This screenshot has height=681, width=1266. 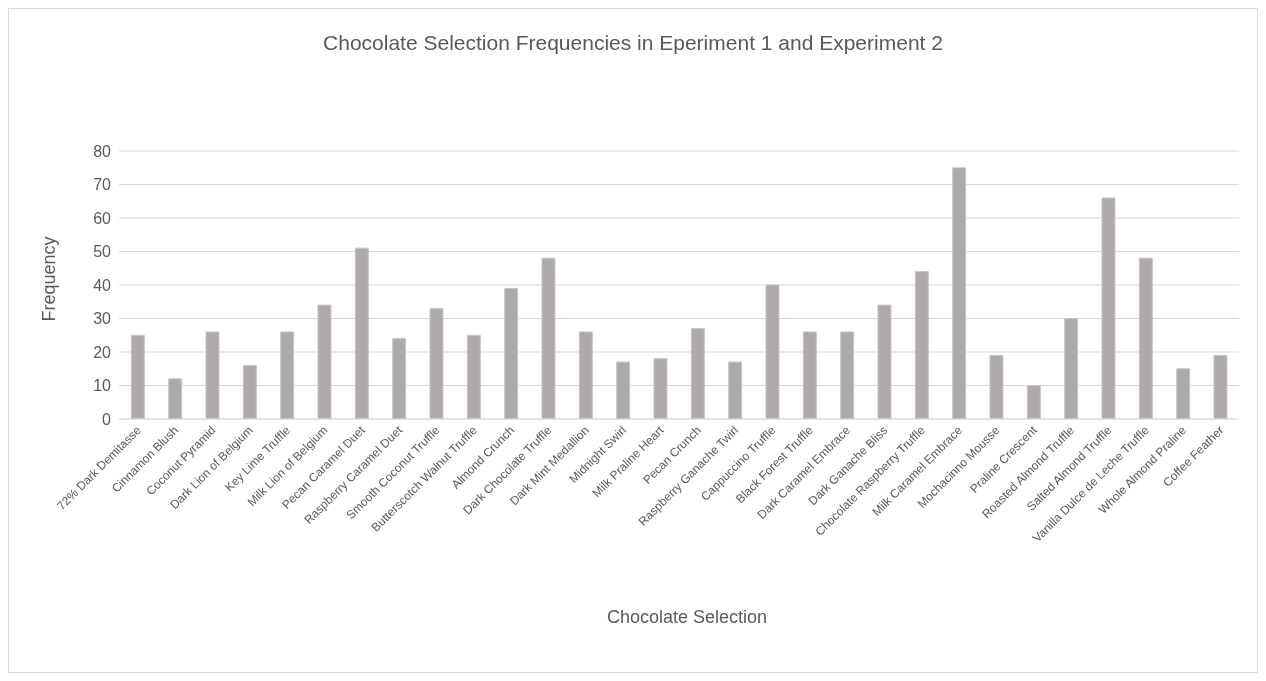 What do you see at coordinates (102, 218) in the screenshot?
I see `y-tick-label: 60` at bounding box center [102, 218].